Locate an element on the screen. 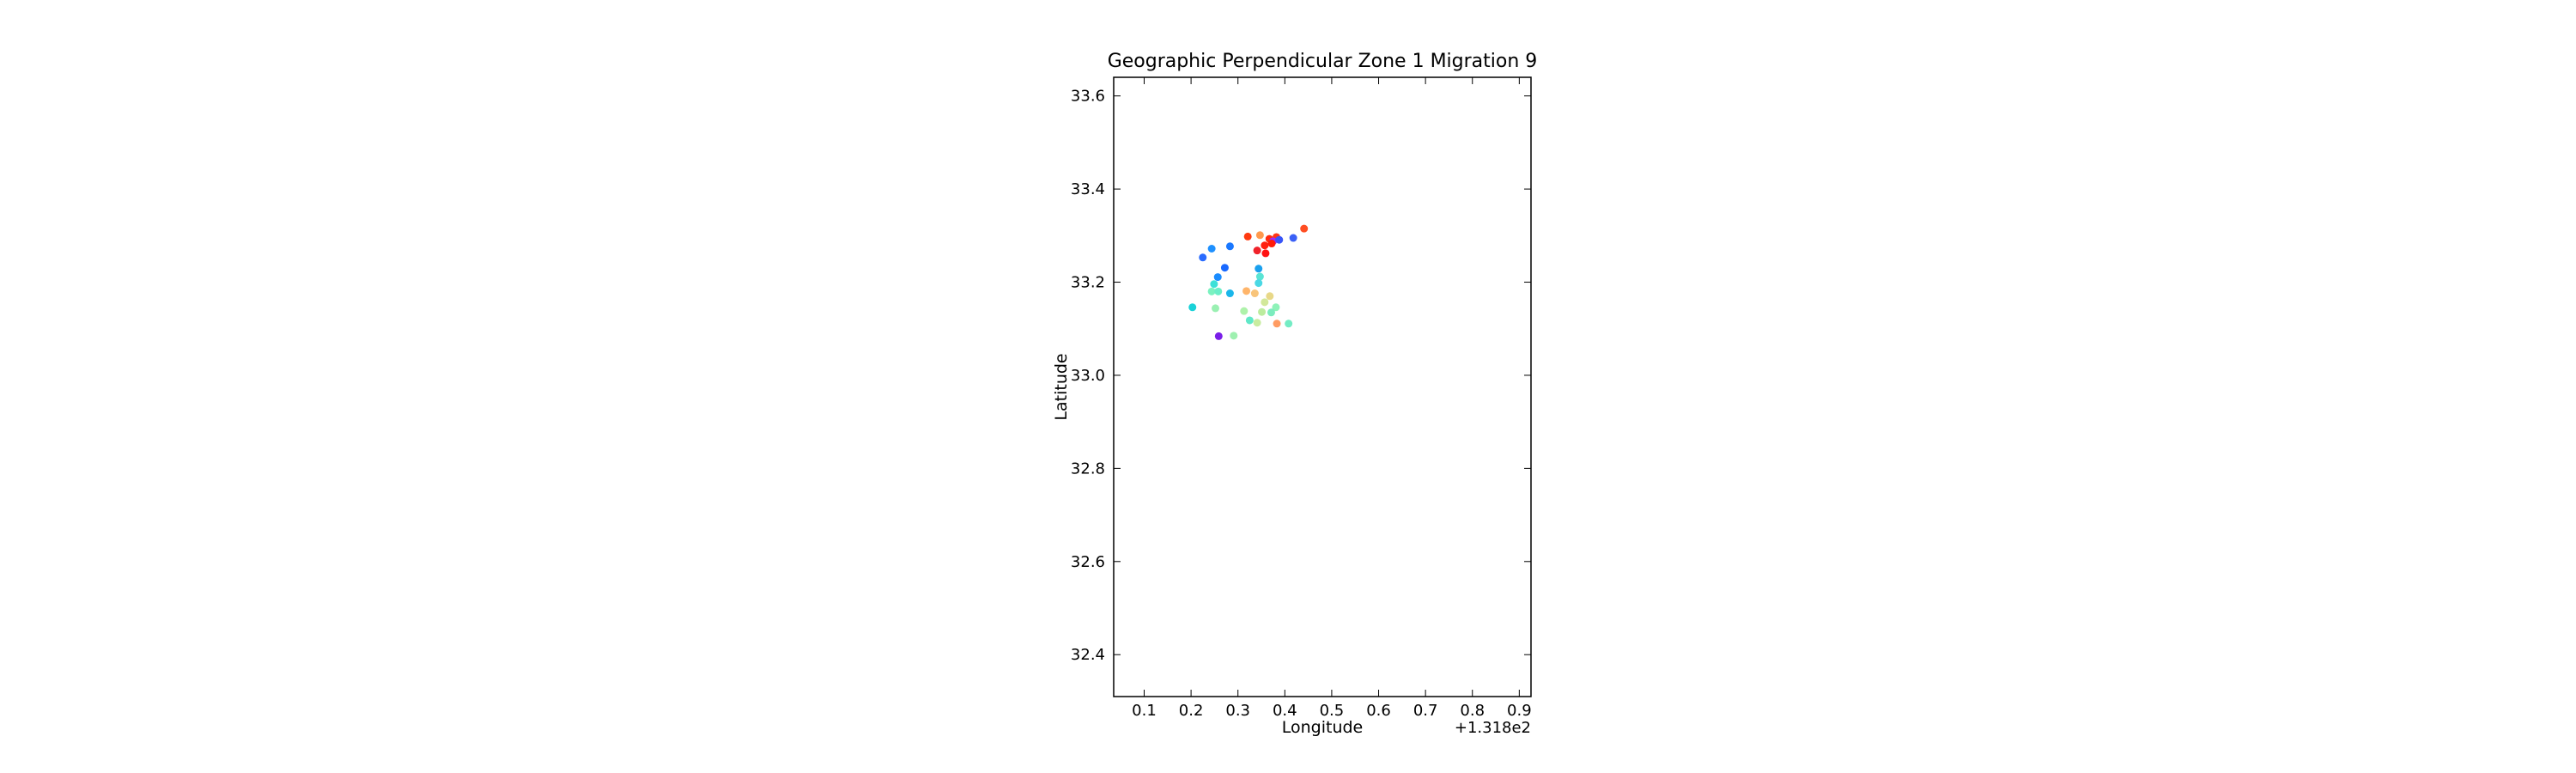 The width and height of the screenshot is (2576, 773). x-tick-label: 0.4 is located at coordinates (1285, 711).